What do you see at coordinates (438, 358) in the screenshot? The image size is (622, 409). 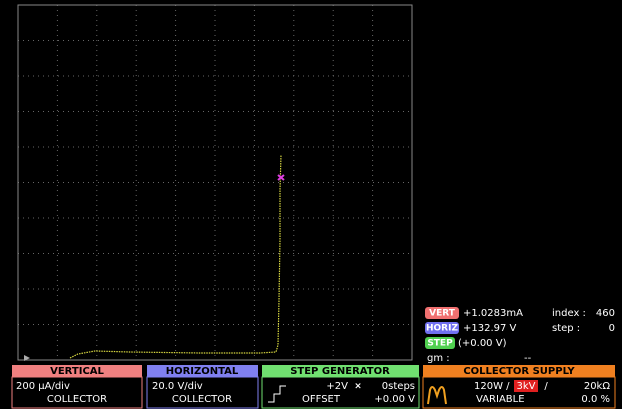 I see `gm-label: gm :` at bounding box center [438, 358].